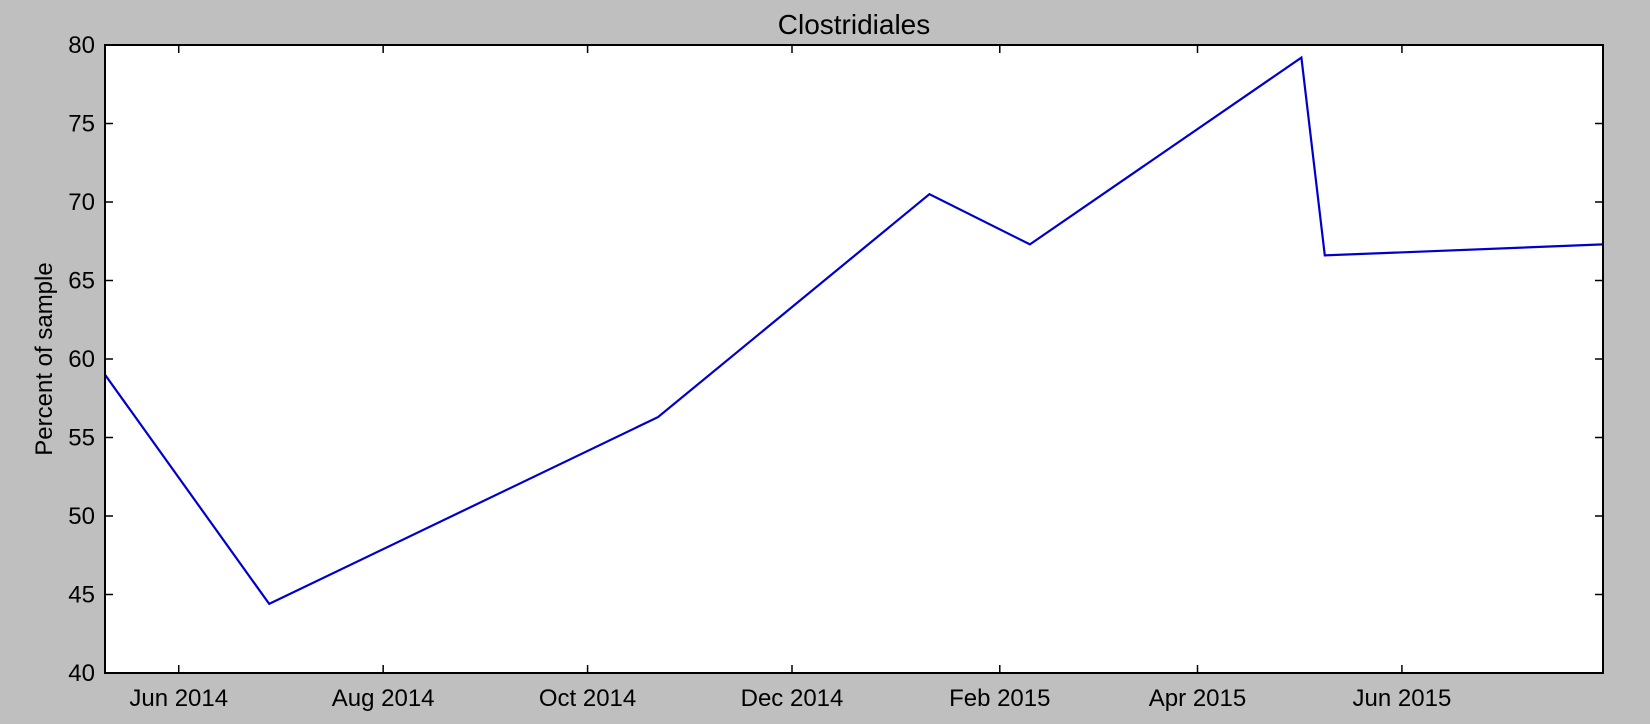 The height and width of the screenshot is (724, 1650). What do you see at coordinates (81, 202) in the screenshot?
I see `y-tick-label: 70` at bounding box center [81, 202].